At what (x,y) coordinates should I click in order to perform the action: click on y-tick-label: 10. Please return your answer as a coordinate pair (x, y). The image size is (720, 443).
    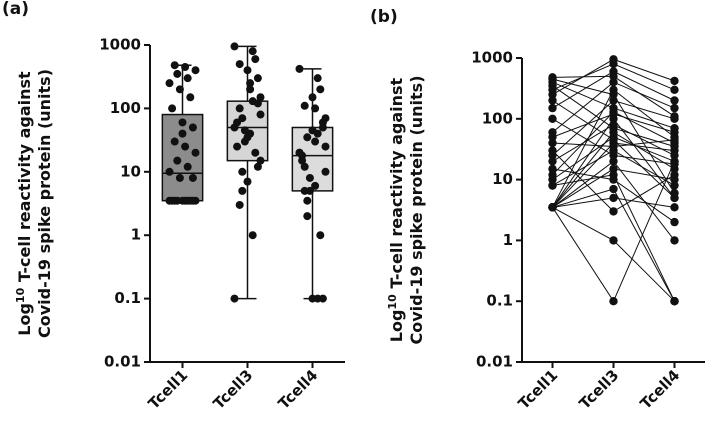
    Looking at the image, I should click on (130, 171).